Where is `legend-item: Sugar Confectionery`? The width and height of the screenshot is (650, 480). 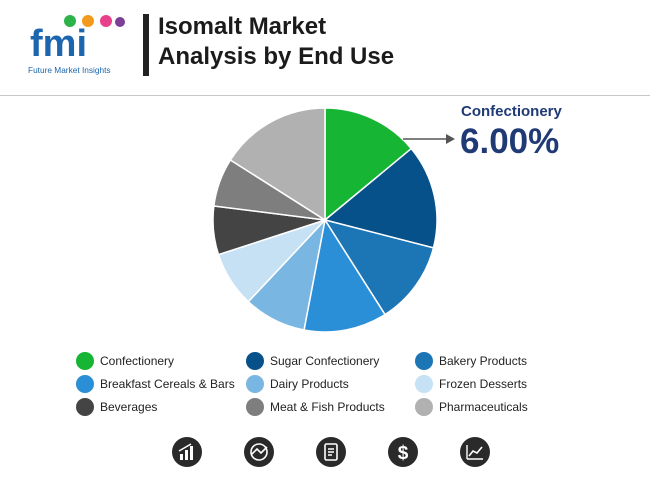
legend-item: Sugar Confectionery is located at coordinates (312, 361).